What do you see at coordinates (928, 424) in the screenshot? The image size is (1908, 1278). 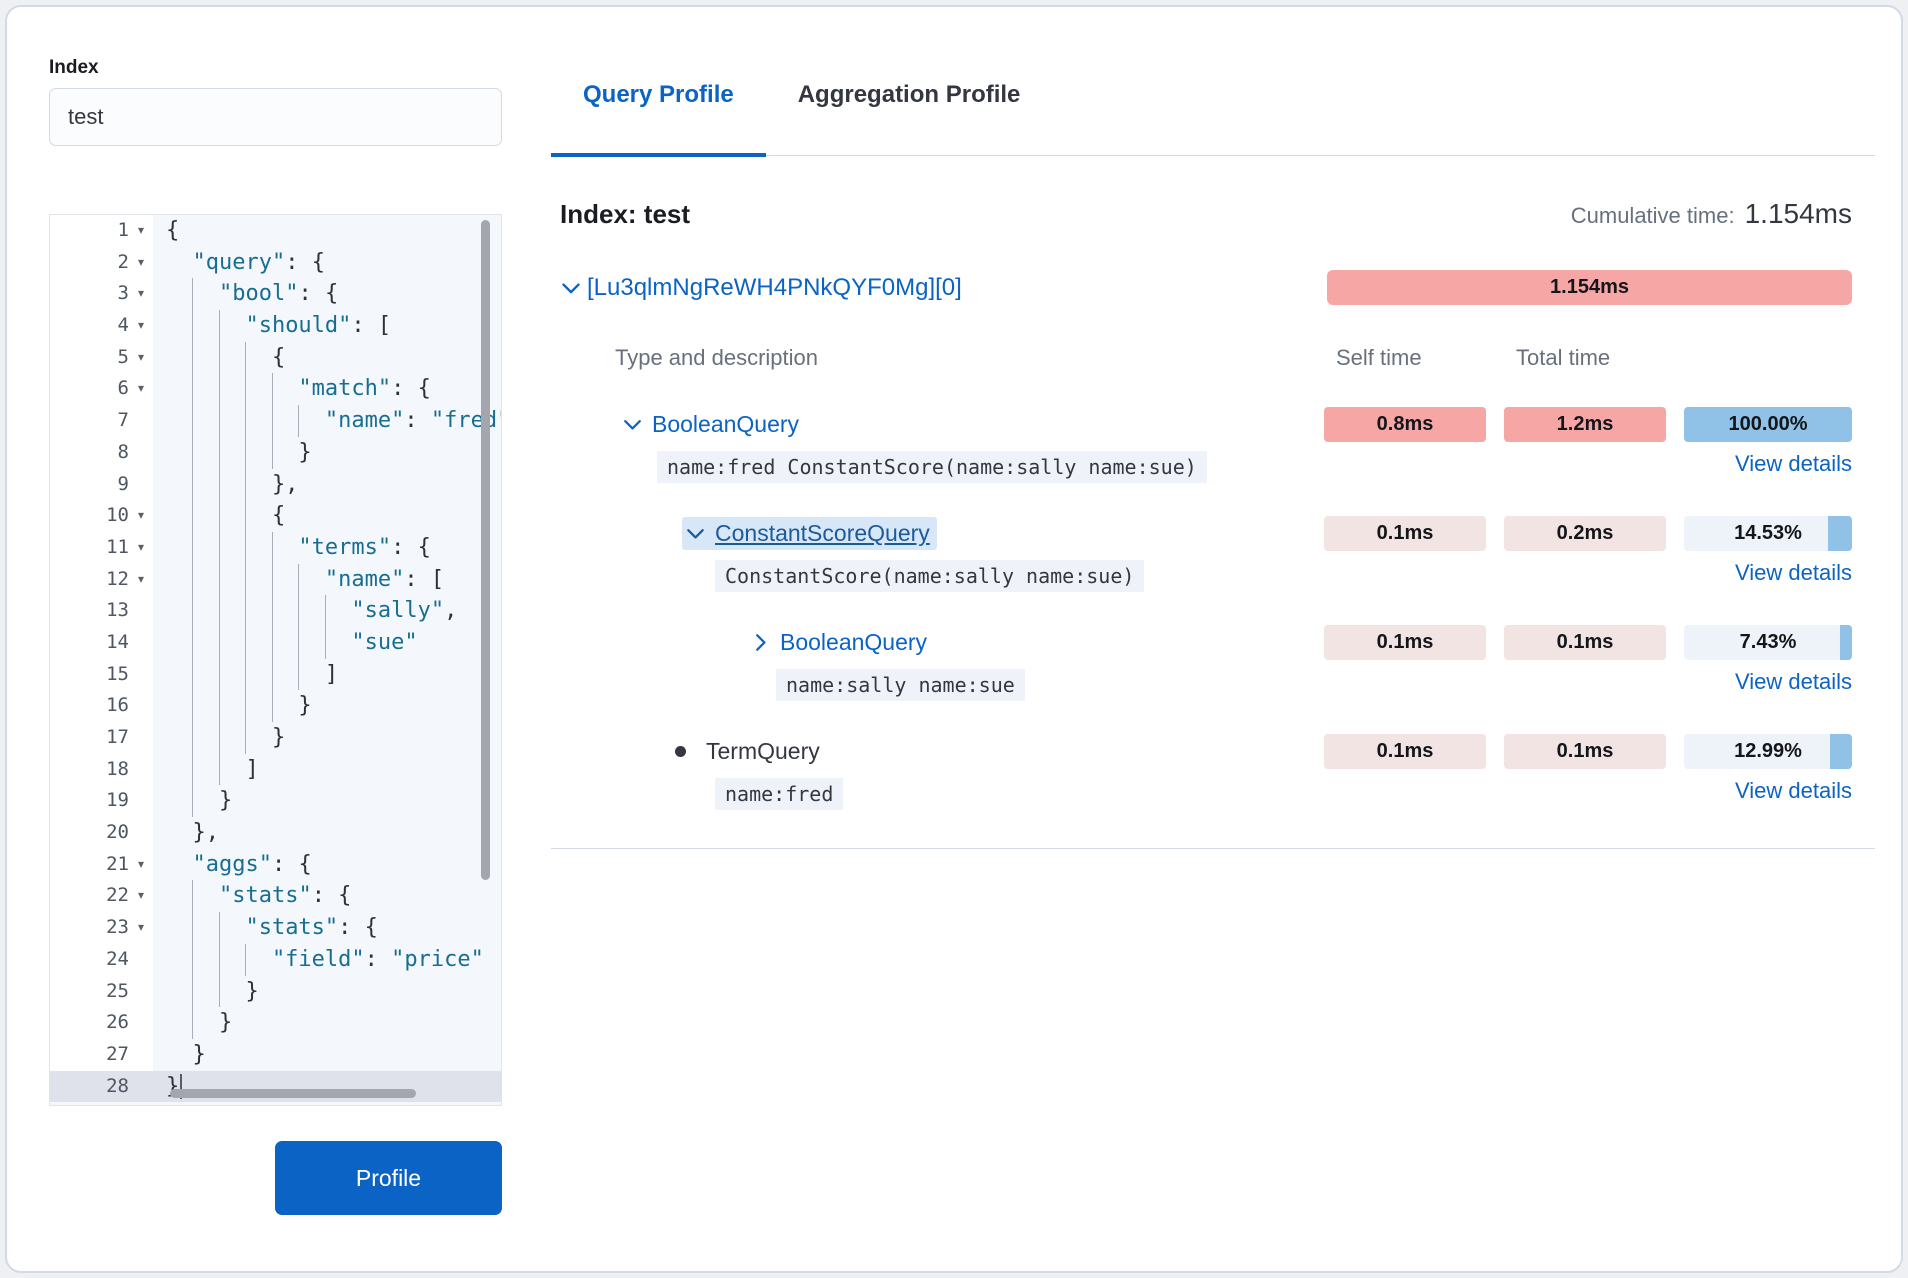 I see `row-type-cell: BooleanQuery` at bounding box center [928, 424].